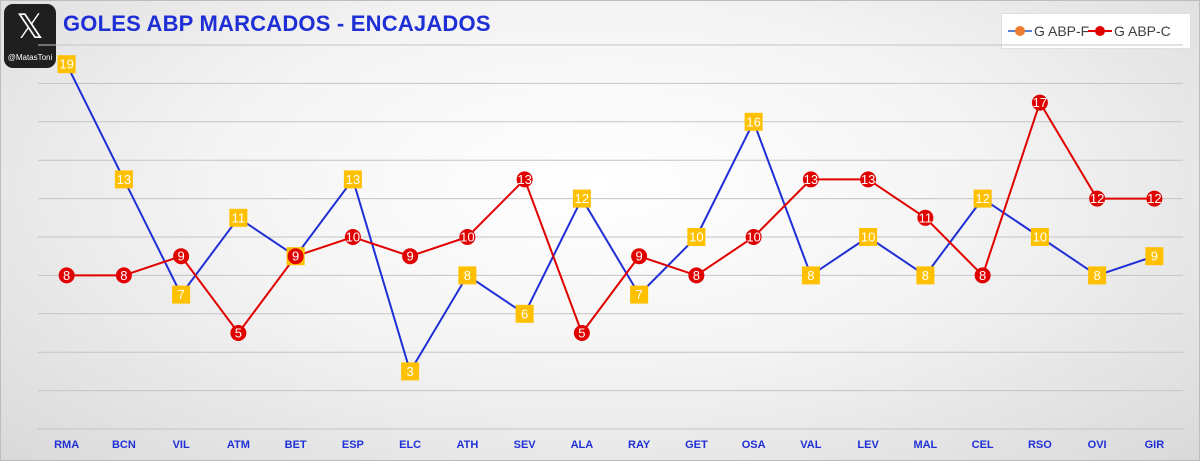 The width and height of the screenshot is (1200, 462). I want to click on x-logo: 𝕏 @MatasToni, so click(30, 36).